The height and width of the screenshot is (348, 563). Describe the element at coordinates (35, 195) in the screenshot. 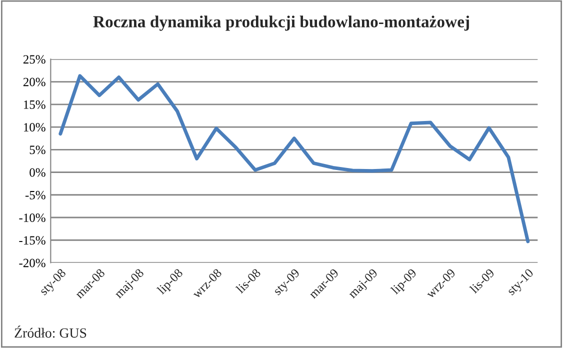

I see `y-tick-label: -5%` at that location.